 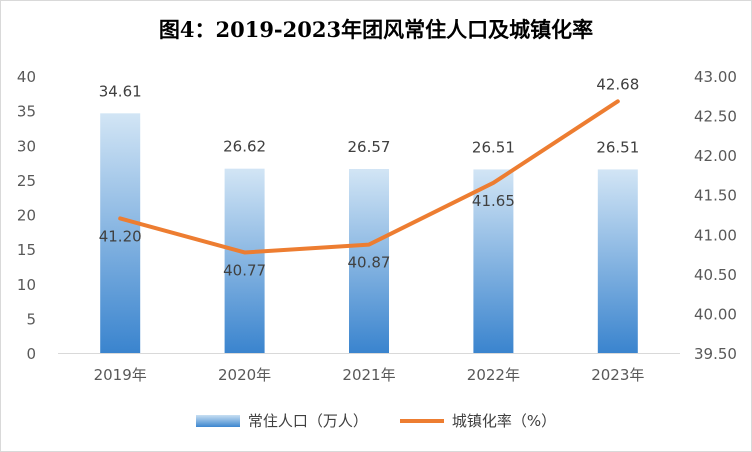 What do you see at coordinates (26, 146) in the screenshot?
I see `y-left-tick-label: 30` at bounding box center [26, 146].